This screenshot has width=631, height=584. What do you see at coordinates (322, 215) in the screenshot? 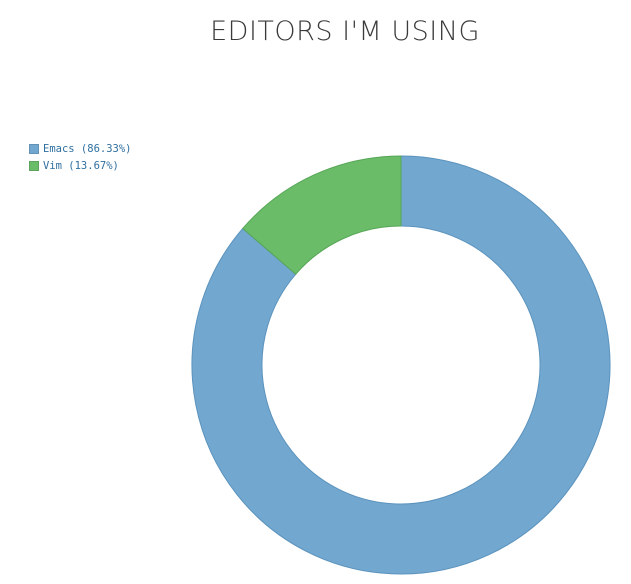
I see `slice-vim` at bounding box center [322, 215].